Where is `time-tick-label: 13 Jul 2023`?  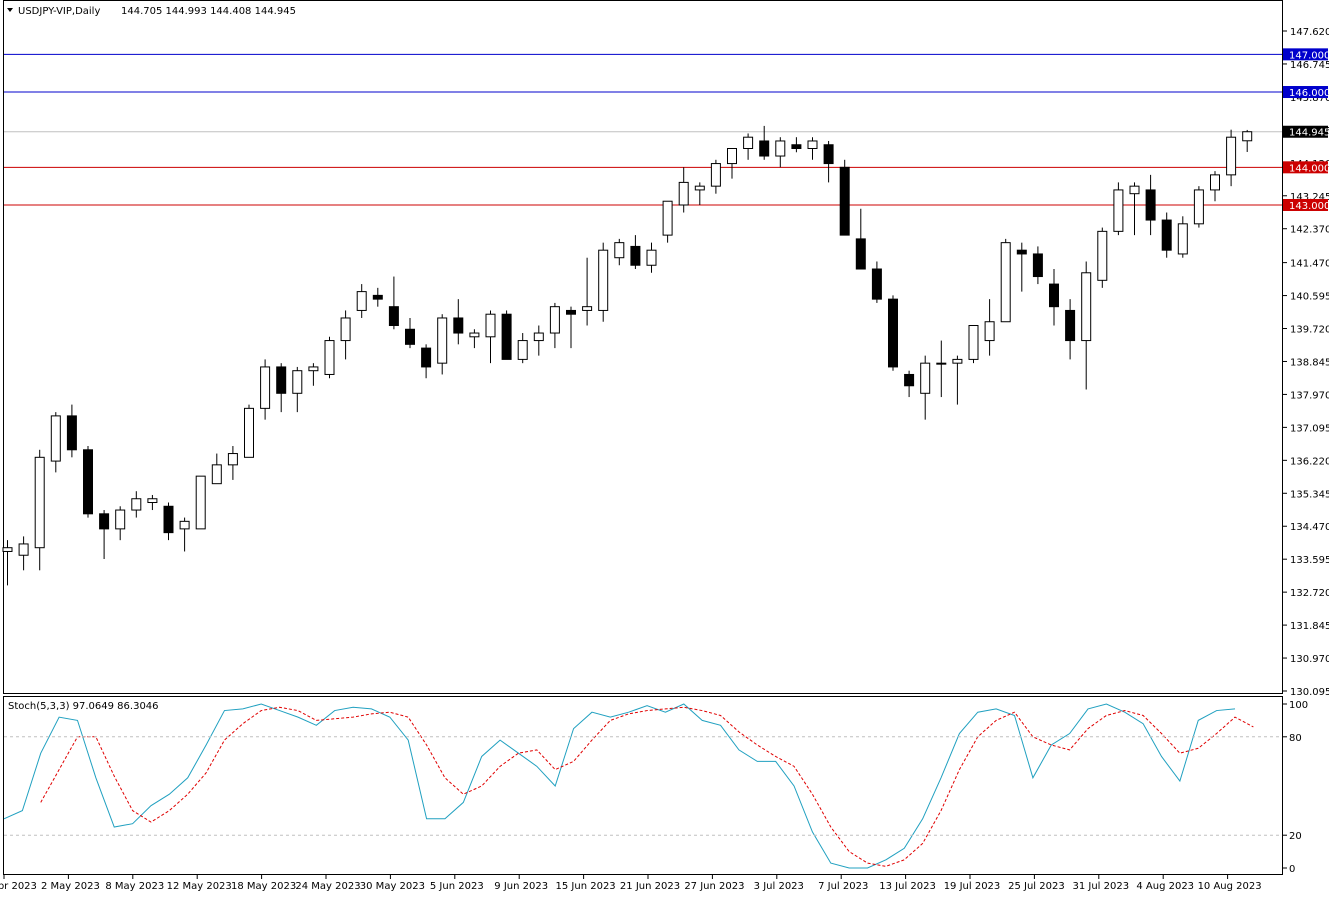
time-tick-label: 13 Jul 2023 is located at coordinates (907, 886).